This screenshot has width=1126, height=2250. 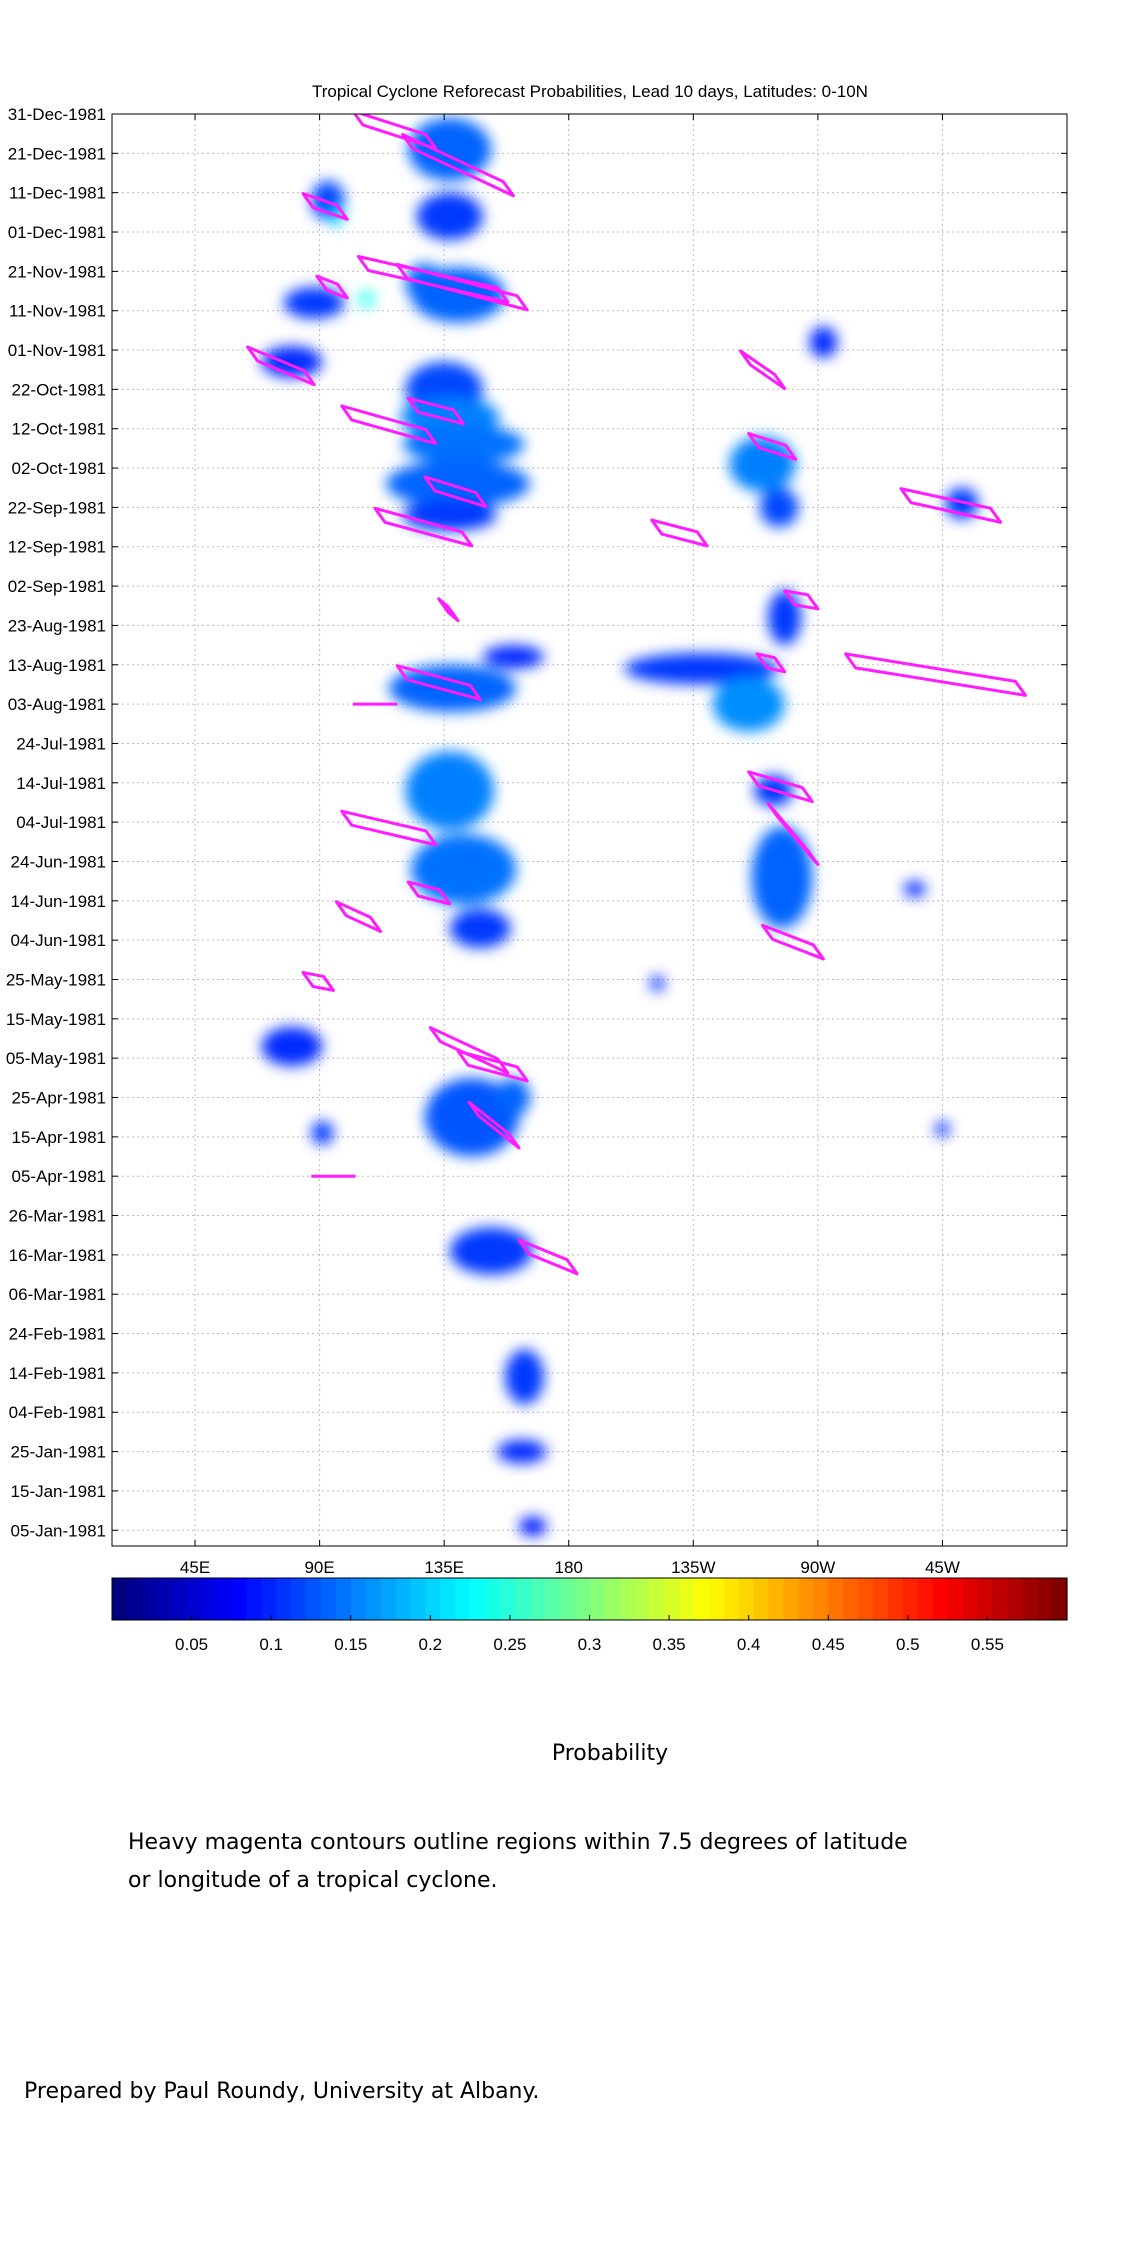 What do you see at coordinates (57, 153) in the screenshot?
I see `y-tick-label: 21-Dec-1981` at bounding box center [57, 153].